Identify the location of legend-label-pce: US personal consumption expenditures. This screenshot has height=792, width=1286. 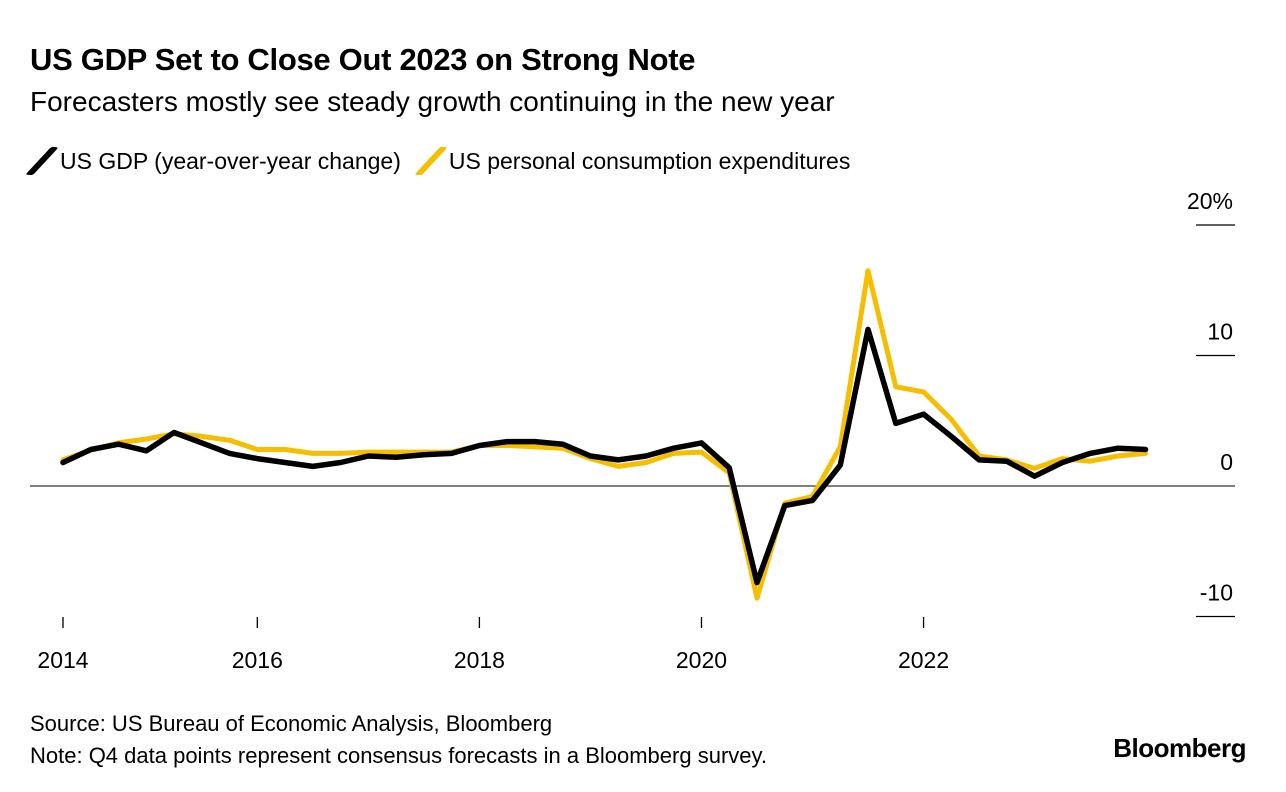
(649, 160).